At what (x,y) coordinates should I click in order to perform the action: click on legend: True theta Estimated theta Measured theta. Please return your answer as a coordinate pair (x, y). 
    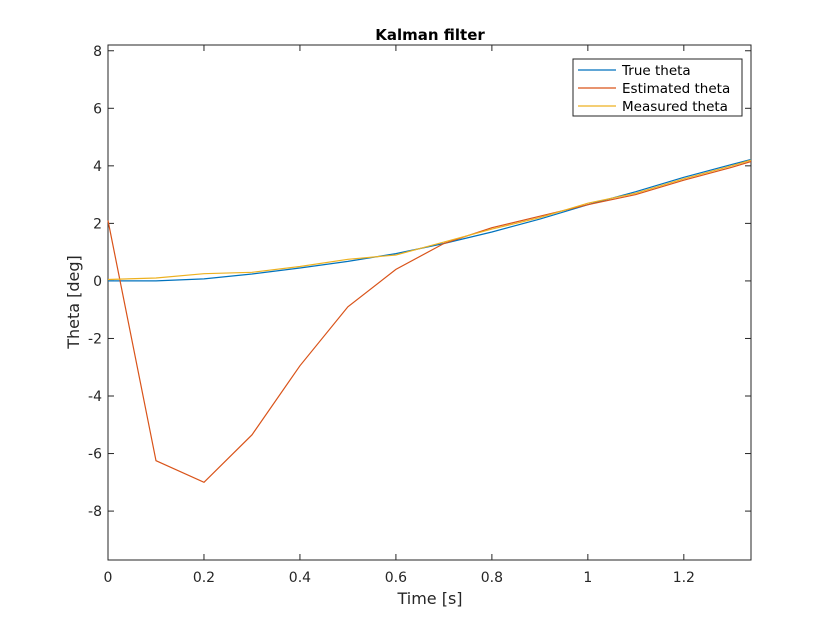
    Looking at the image, I should click on (657, 87).